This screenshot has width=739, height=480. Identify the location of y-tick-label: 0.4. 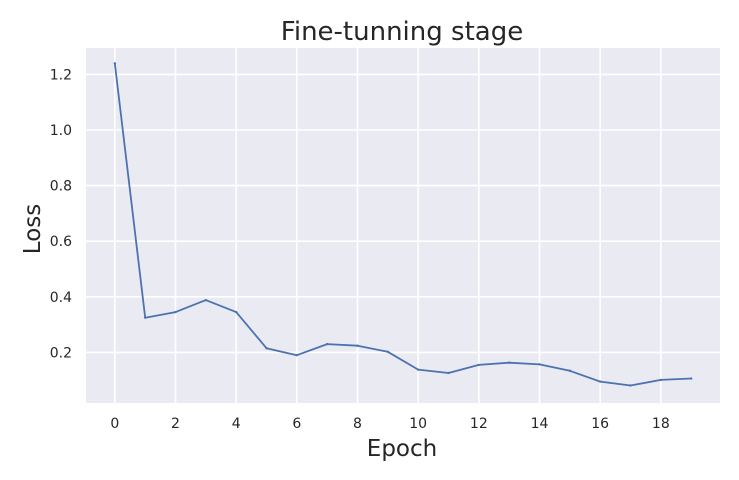
(61, 298).